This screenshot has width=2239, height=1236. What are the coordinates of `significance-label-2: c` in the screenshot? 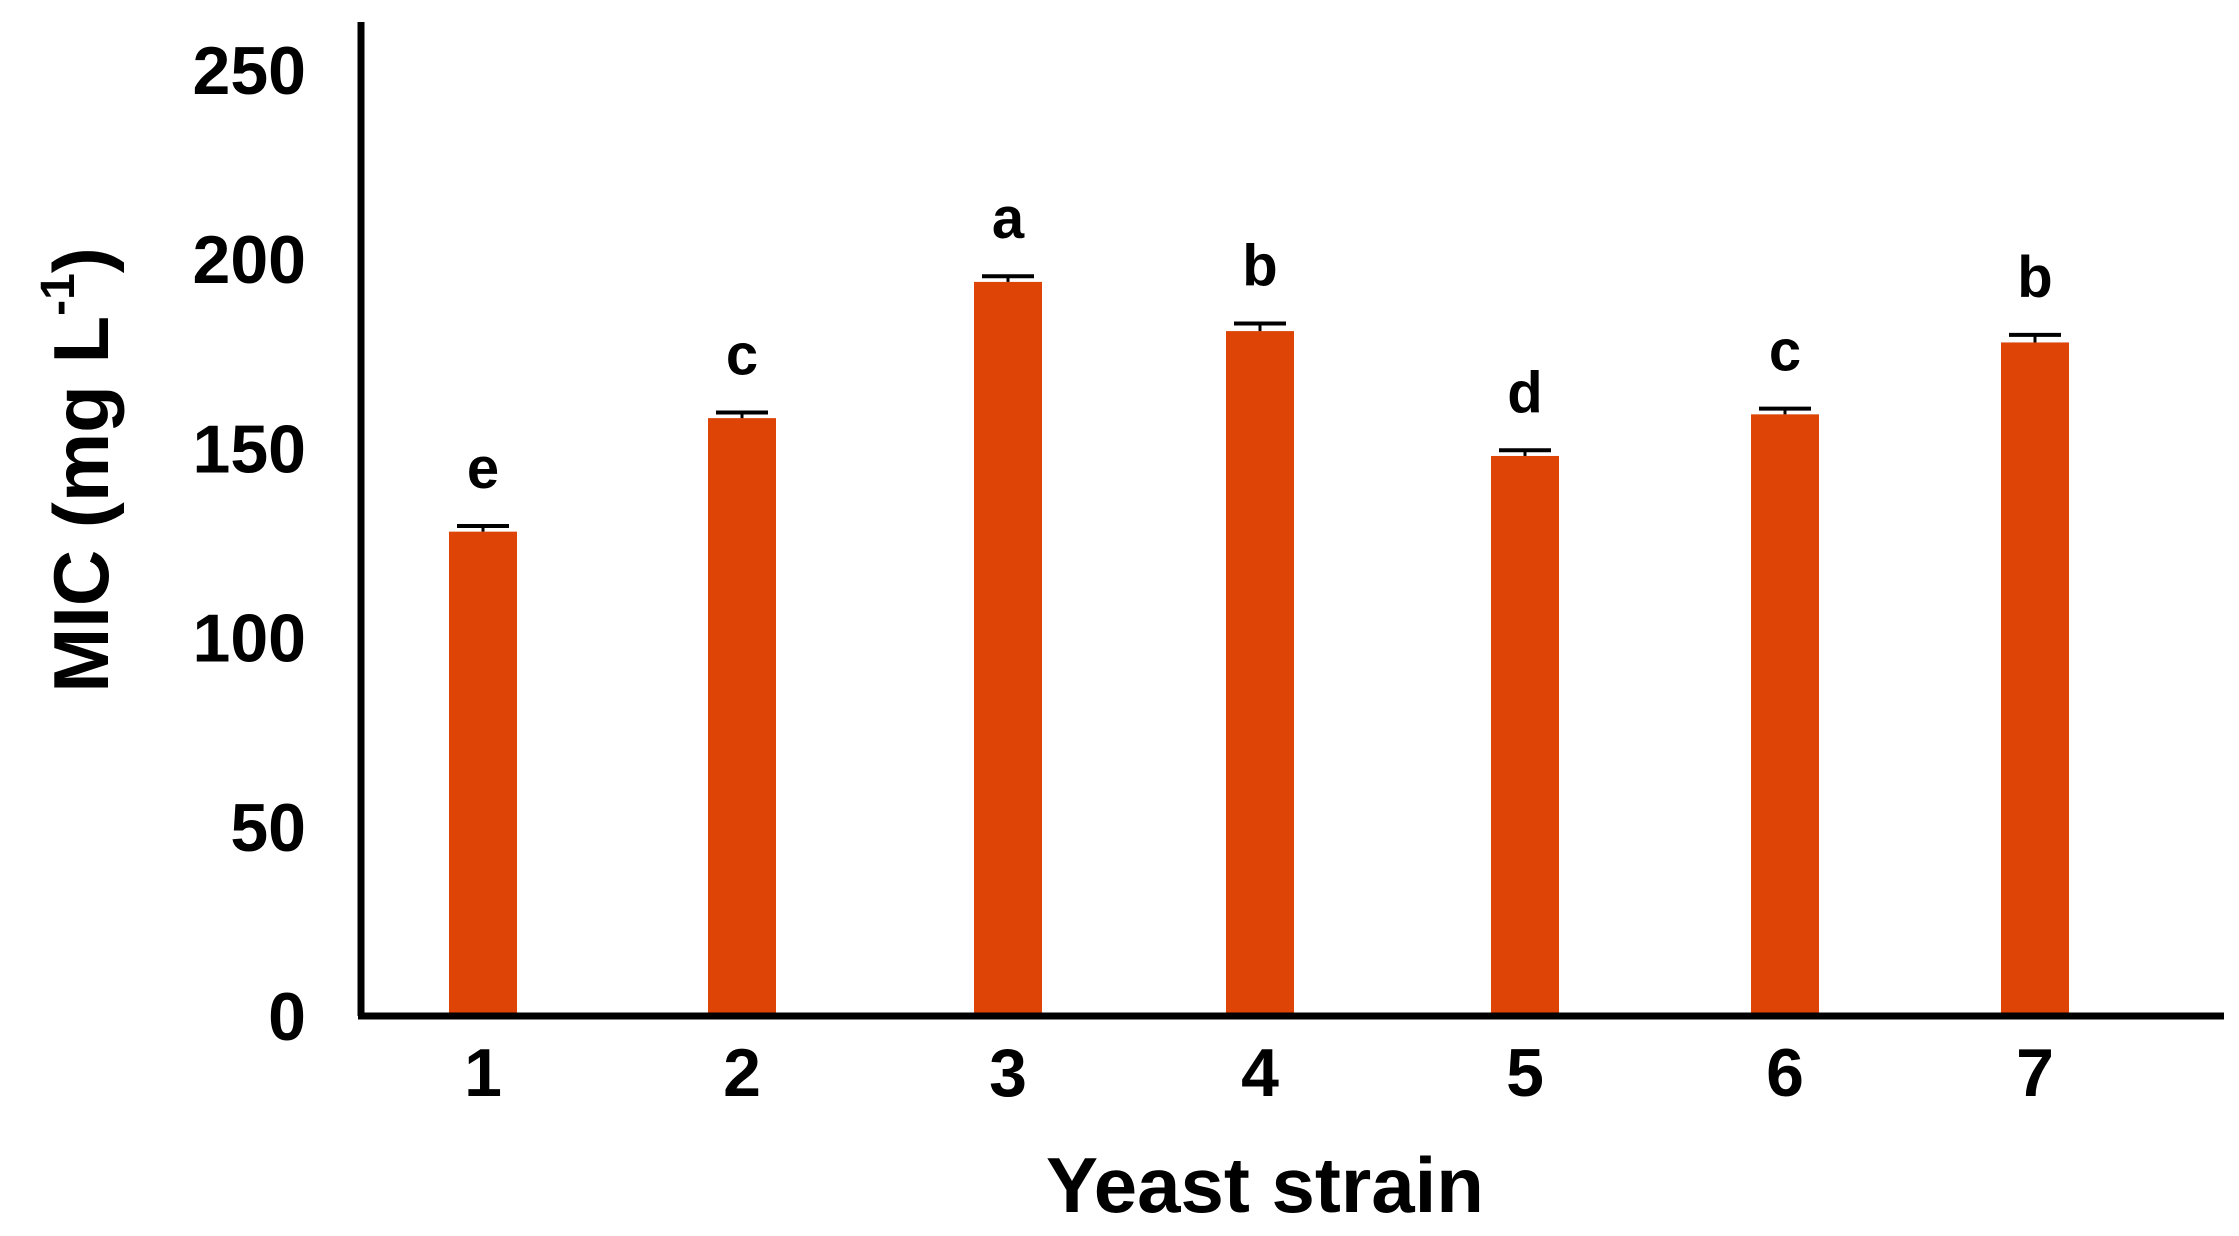 It's located at (742, 354).